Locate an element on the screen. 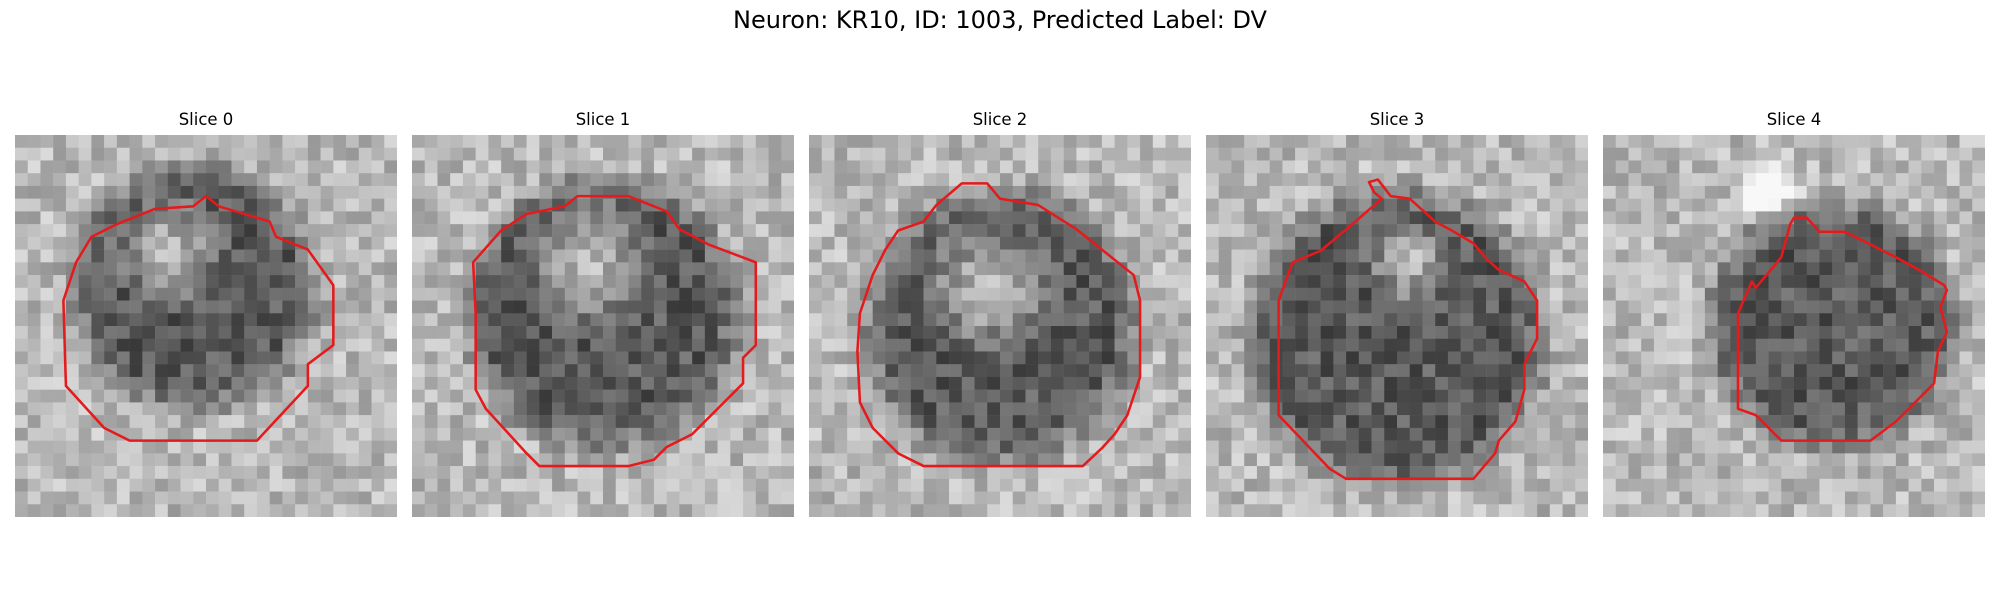 This screenshot has width=2000, height=600. slice-panel-1: Slice 1 is located at coordinates (603, 312).